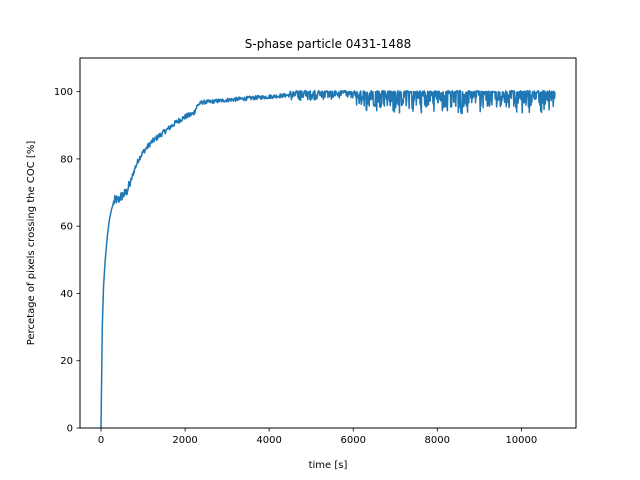 The height and width of the screenshot is (480, 640). I want to click on y-tick-label: 80, so click(66, 159).